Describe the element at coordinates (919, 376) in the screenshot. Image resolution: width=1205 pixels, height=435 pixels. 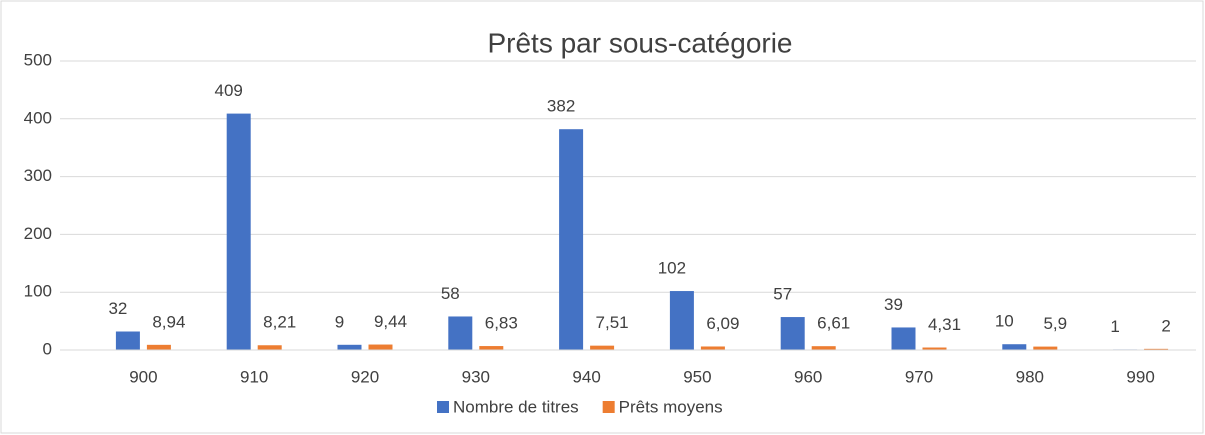
I see `x-tick-label: 970` at that location.